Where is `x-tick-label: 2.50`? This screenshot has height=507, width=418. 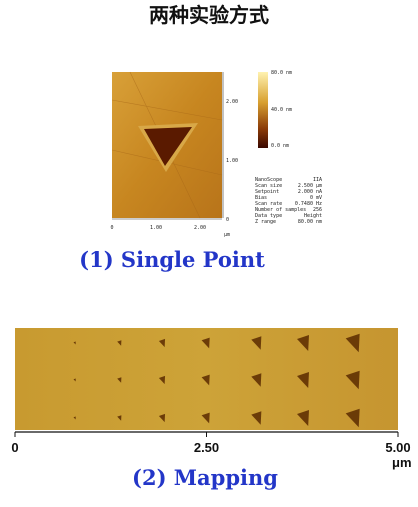
x-tick-label: 2.50 is located at coordinates (206, 447).